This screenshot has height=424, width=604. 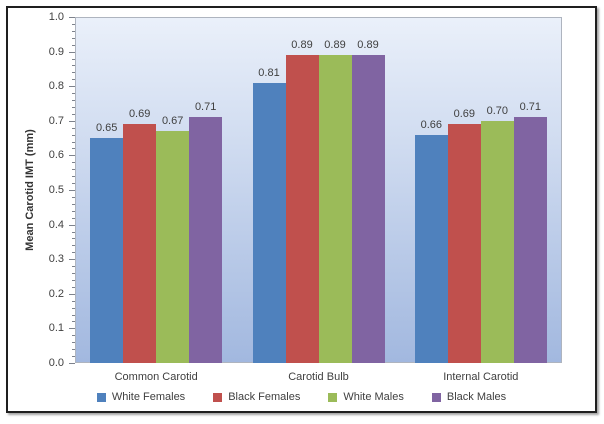 I want to click on legend-label: Black Females, so click(x=264, y=397).